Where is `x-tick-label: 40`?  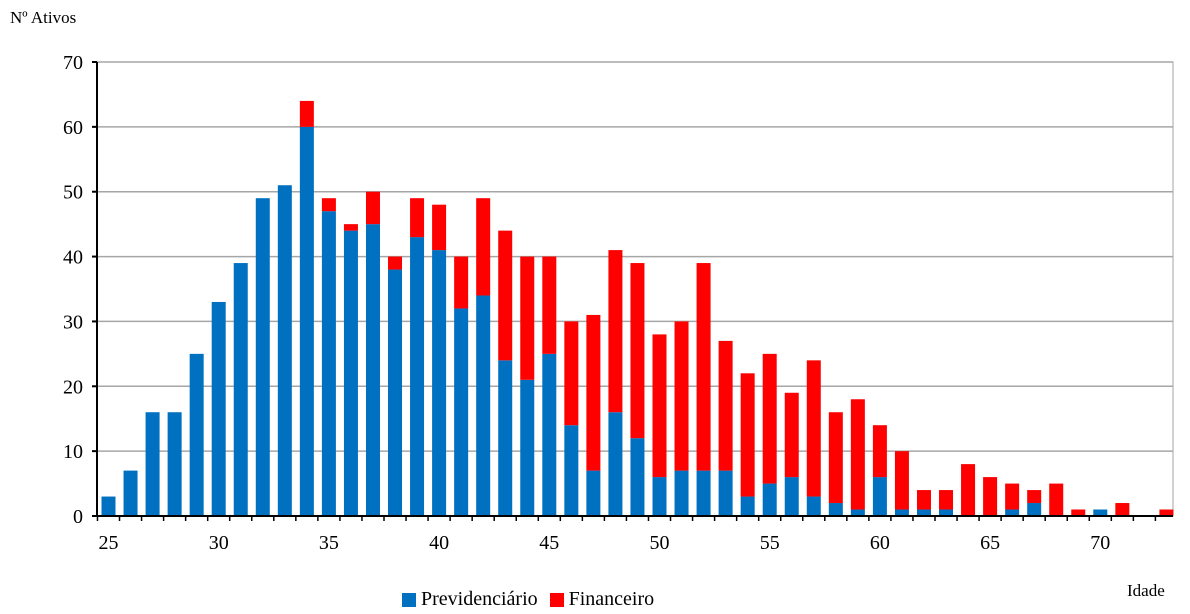
x-tick-label: 40 is located at coordinates (439, 543).